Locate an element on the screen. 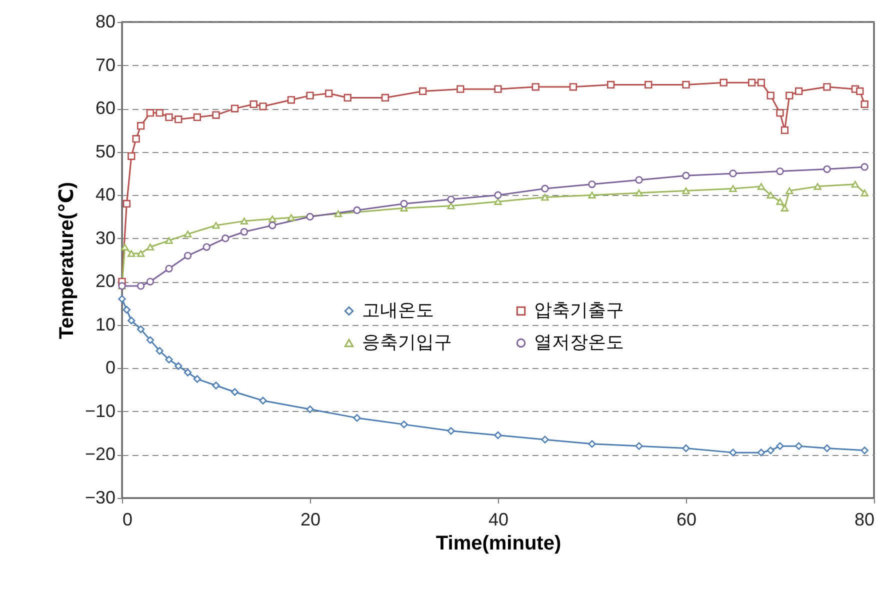 The image size is (896, 603). x-tick-label: 20 is located at coordinates (310, 520).